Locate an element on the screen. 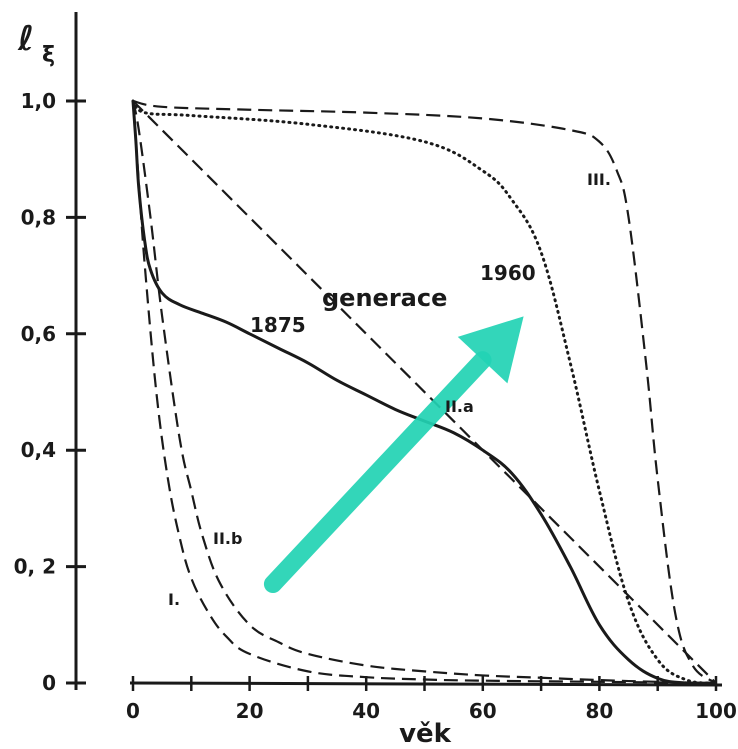 The height and width of the screenshot is (749, 738). y-tick-label-4: 0,8 is located at coordinates (38, 217).